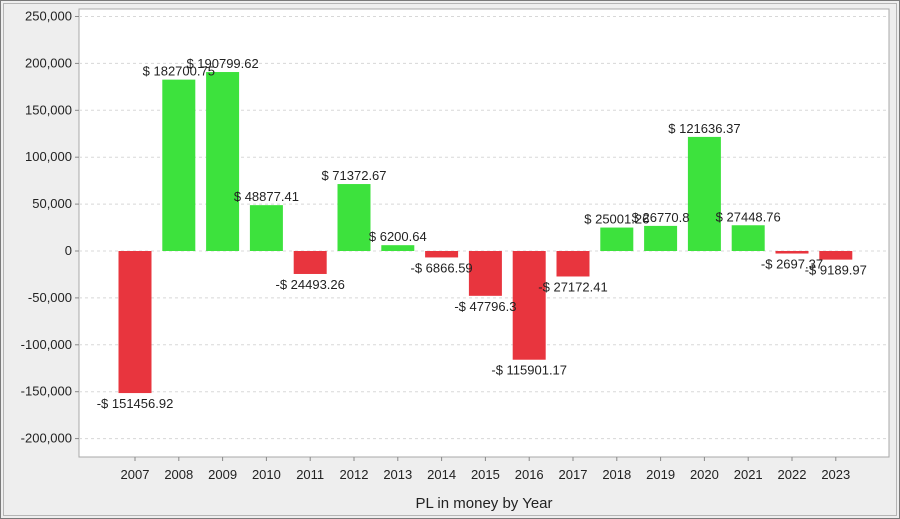 The width and height of the screenshot is (900, 519). What do you see at coordinates (179, 71) in the screenshot?
I see `data-label: $ 182700.75` at bounding box center [179, 71].